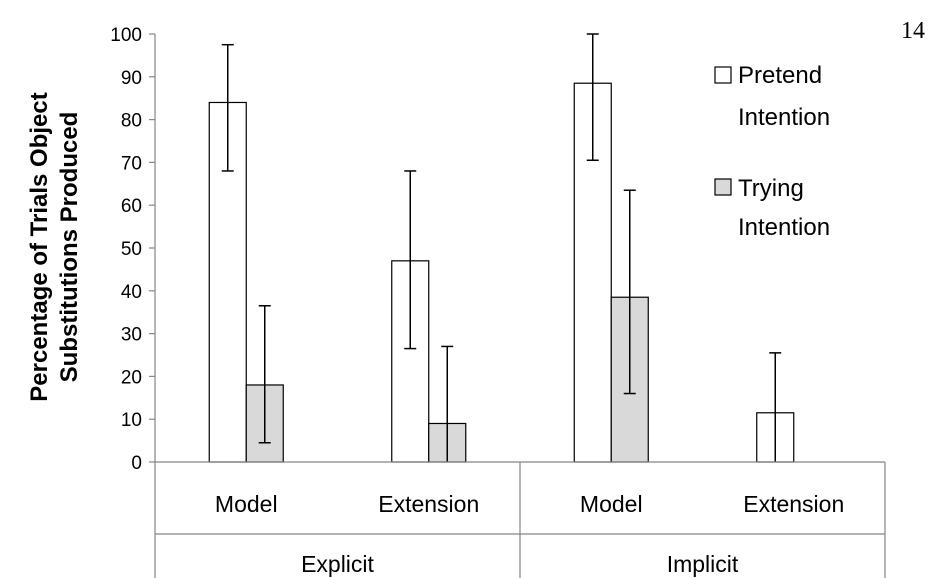 The width and height of the screenshot is (935, 578). Describe the element at coordinates (784, 227) in the screenshot. I see `legend-label-trying-line-2: Intention` at that location.